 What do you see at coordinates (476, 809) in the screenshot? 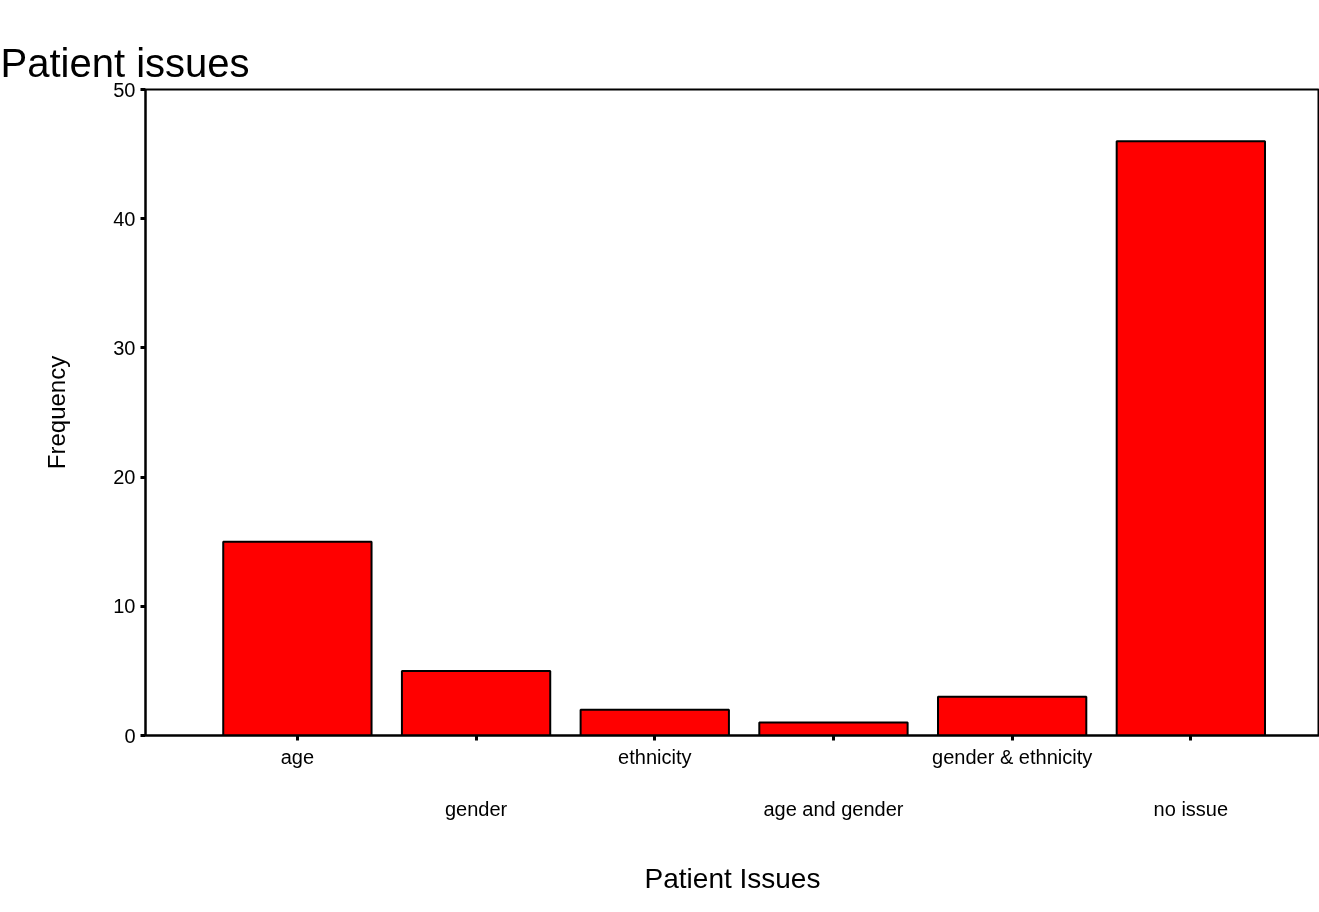
I see `x-tick-label: gender` at bounding box center [476, 809].